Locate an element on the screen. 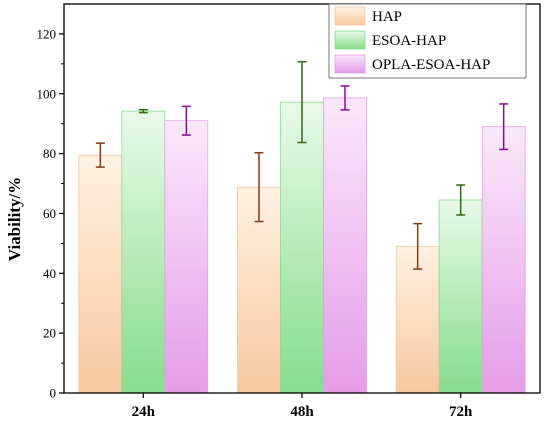 The image size is (550, 424). error-bar-hap-24h is located at coordinates (100, 155).